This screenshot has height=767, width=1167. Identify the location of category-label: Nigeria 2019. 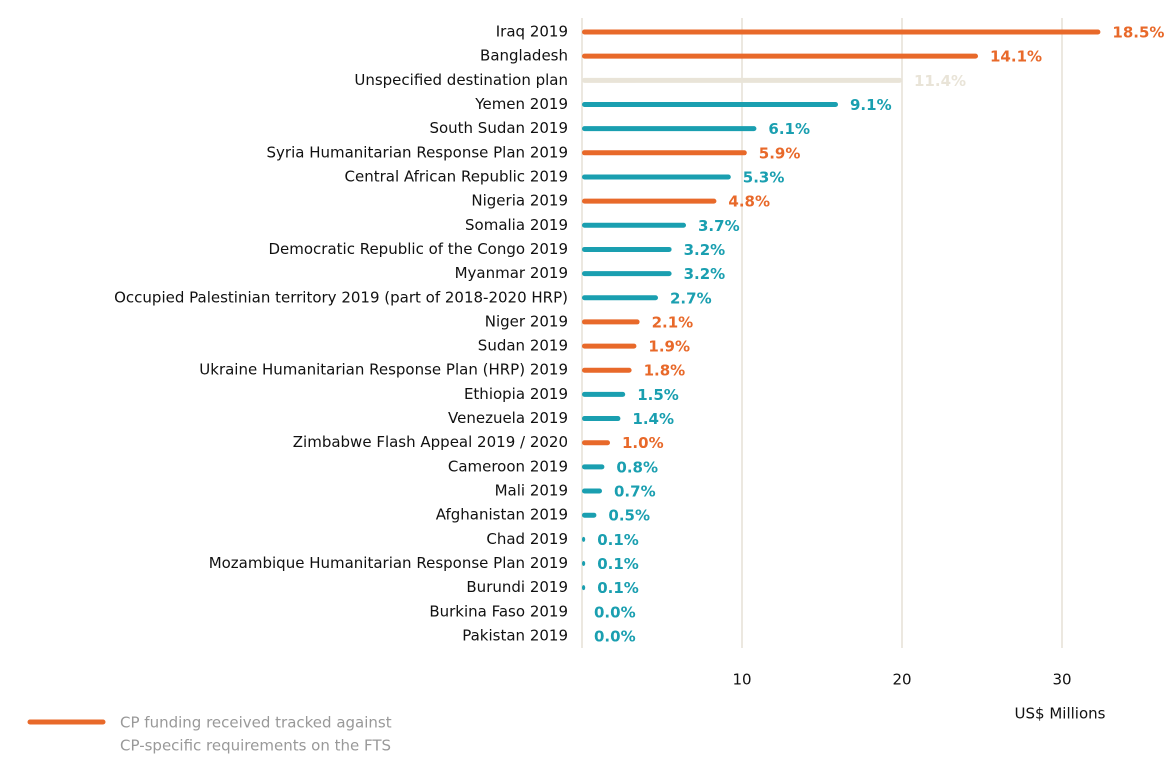
(519, 201).